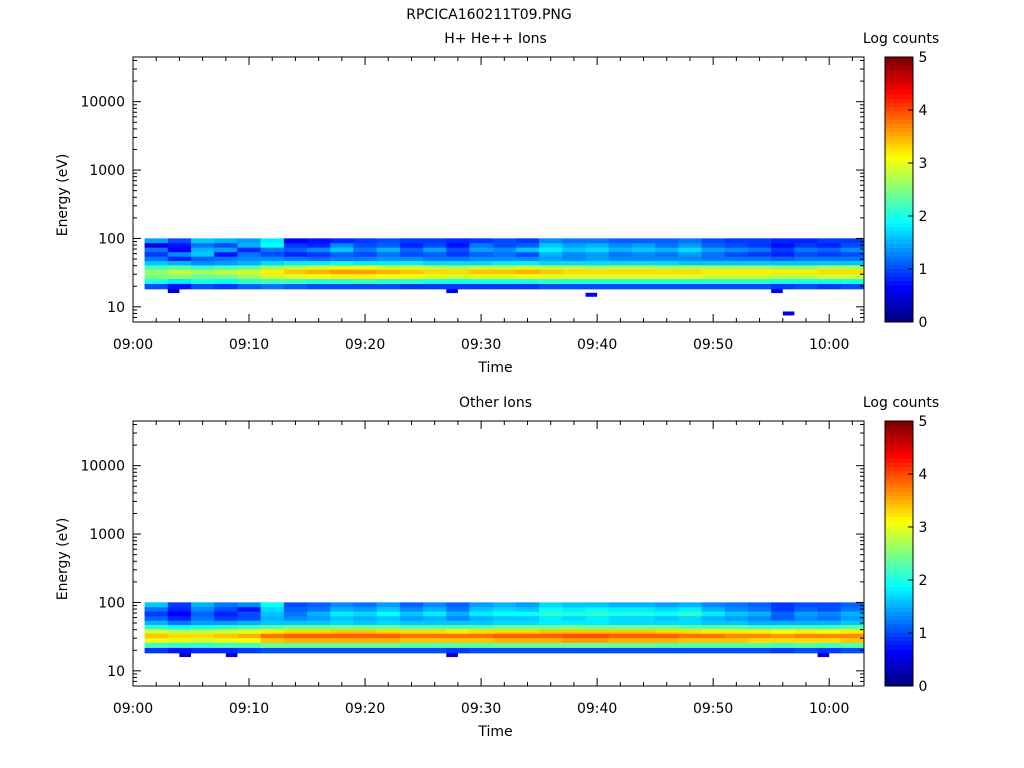 Image resolution: width=1024 pixels, height=768 pixels. I want to click on x-tick-label: 09:10, so click(249, 345).